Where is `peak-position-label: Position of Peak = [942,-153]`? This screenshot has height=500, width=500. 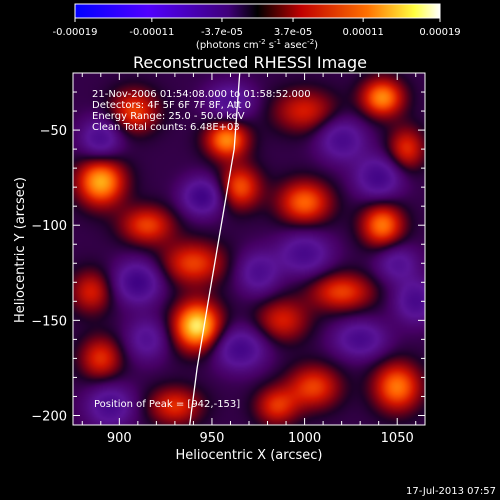 peak-position-label: Position of Peak = [942,-153] is located at coordinates (167, 404).